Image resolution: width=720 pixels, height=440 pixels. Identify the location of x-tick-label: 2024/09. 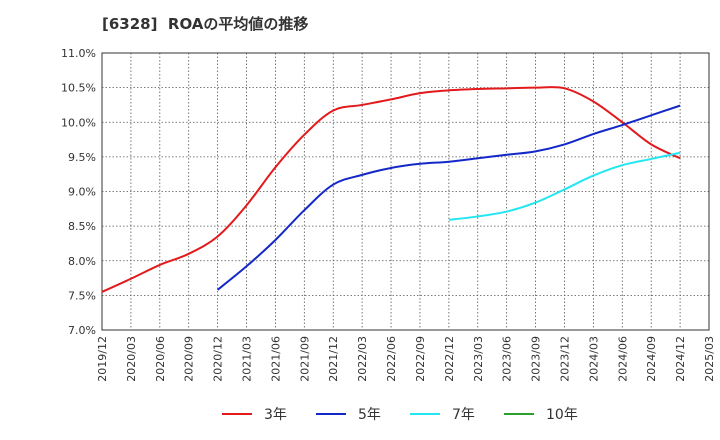
(651, 359).